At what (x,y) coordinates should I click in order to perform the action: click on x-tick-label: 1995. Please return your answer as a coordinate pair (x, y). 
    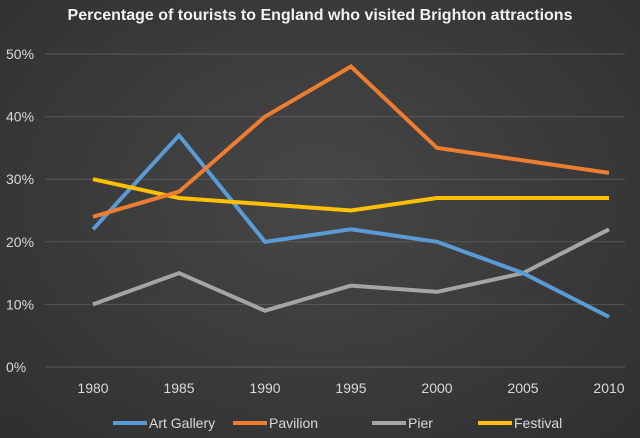
    Looking at the image, I should click on (350, 388).